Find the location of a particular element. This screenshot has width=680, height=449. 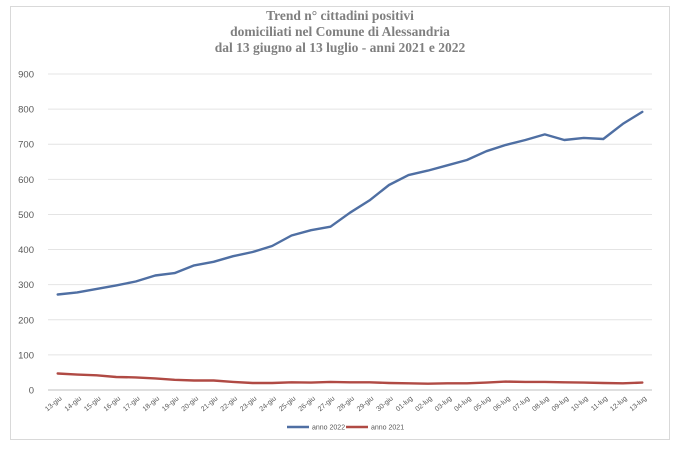

x-tick-label: 29-giu is located at coordinates (365, 404).